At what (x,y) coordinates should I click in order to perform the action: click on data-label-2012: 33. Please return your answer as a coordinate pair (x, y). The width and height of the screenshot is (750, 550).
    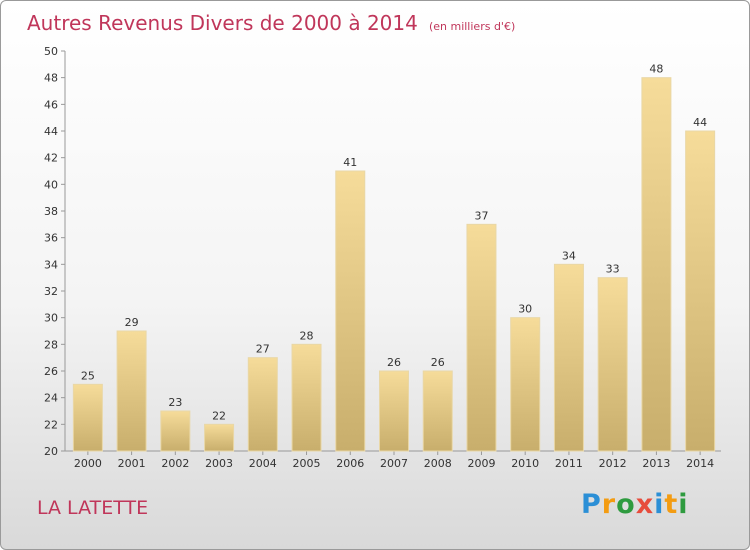
    Looking at the image, I should click on (613, 269).